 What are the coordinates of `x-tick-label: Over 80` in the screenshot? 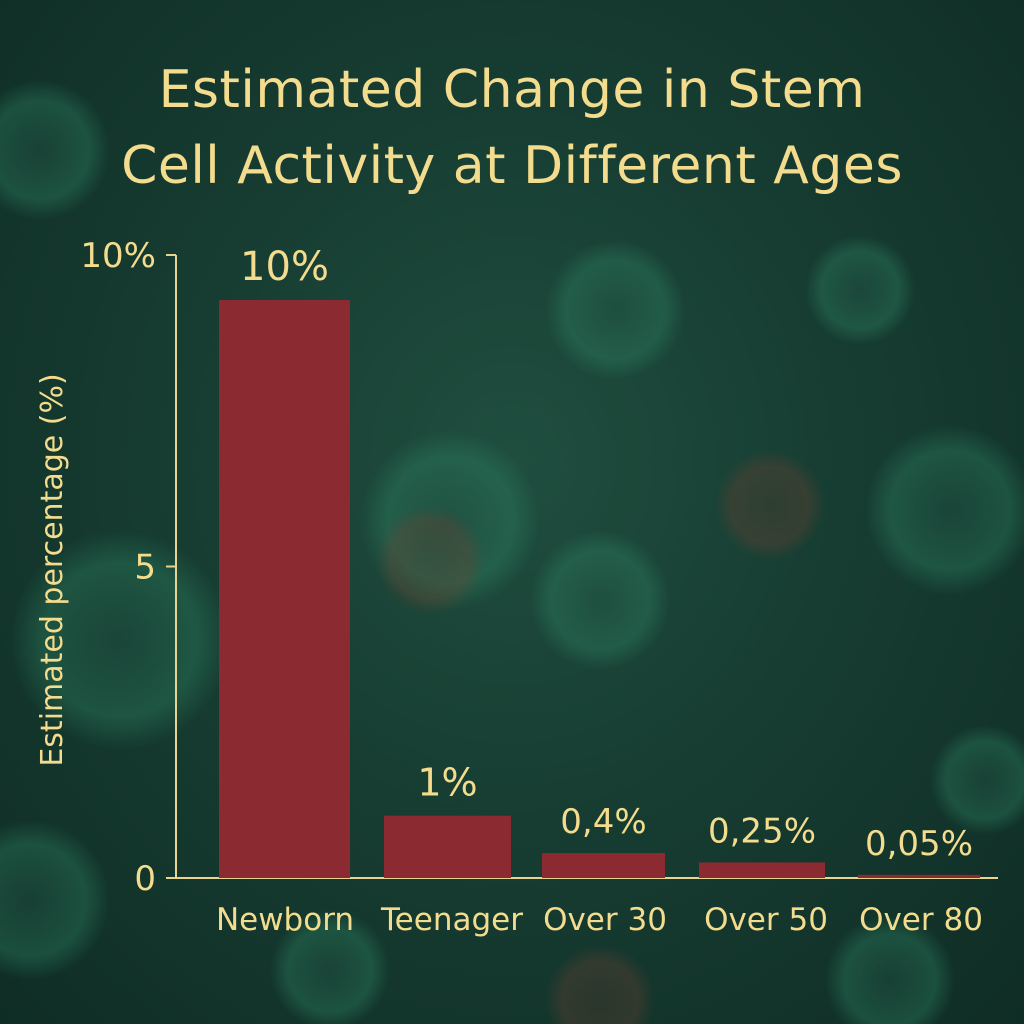 It's located at (921, 920).